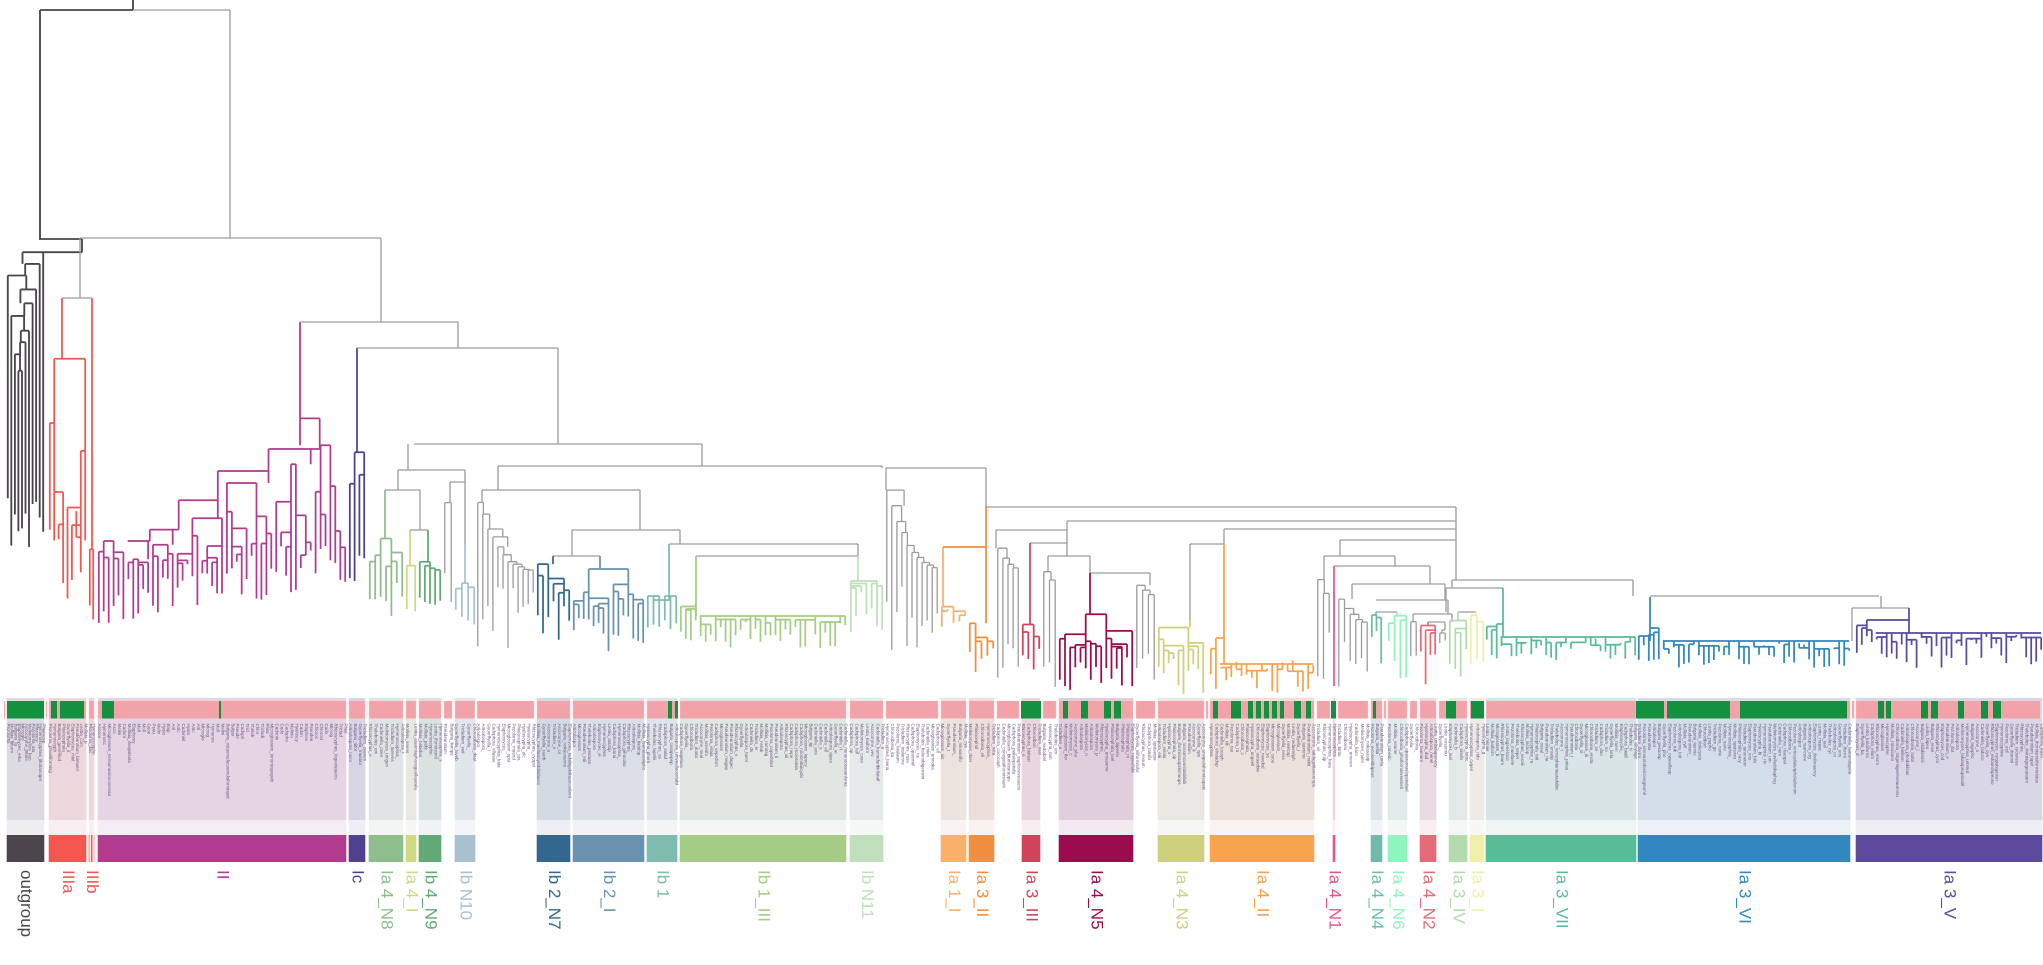 The width and height of the screenshot is (2043, 965). I want to click on svg-text: Pezoloma_loialaum, so click(897, 744).